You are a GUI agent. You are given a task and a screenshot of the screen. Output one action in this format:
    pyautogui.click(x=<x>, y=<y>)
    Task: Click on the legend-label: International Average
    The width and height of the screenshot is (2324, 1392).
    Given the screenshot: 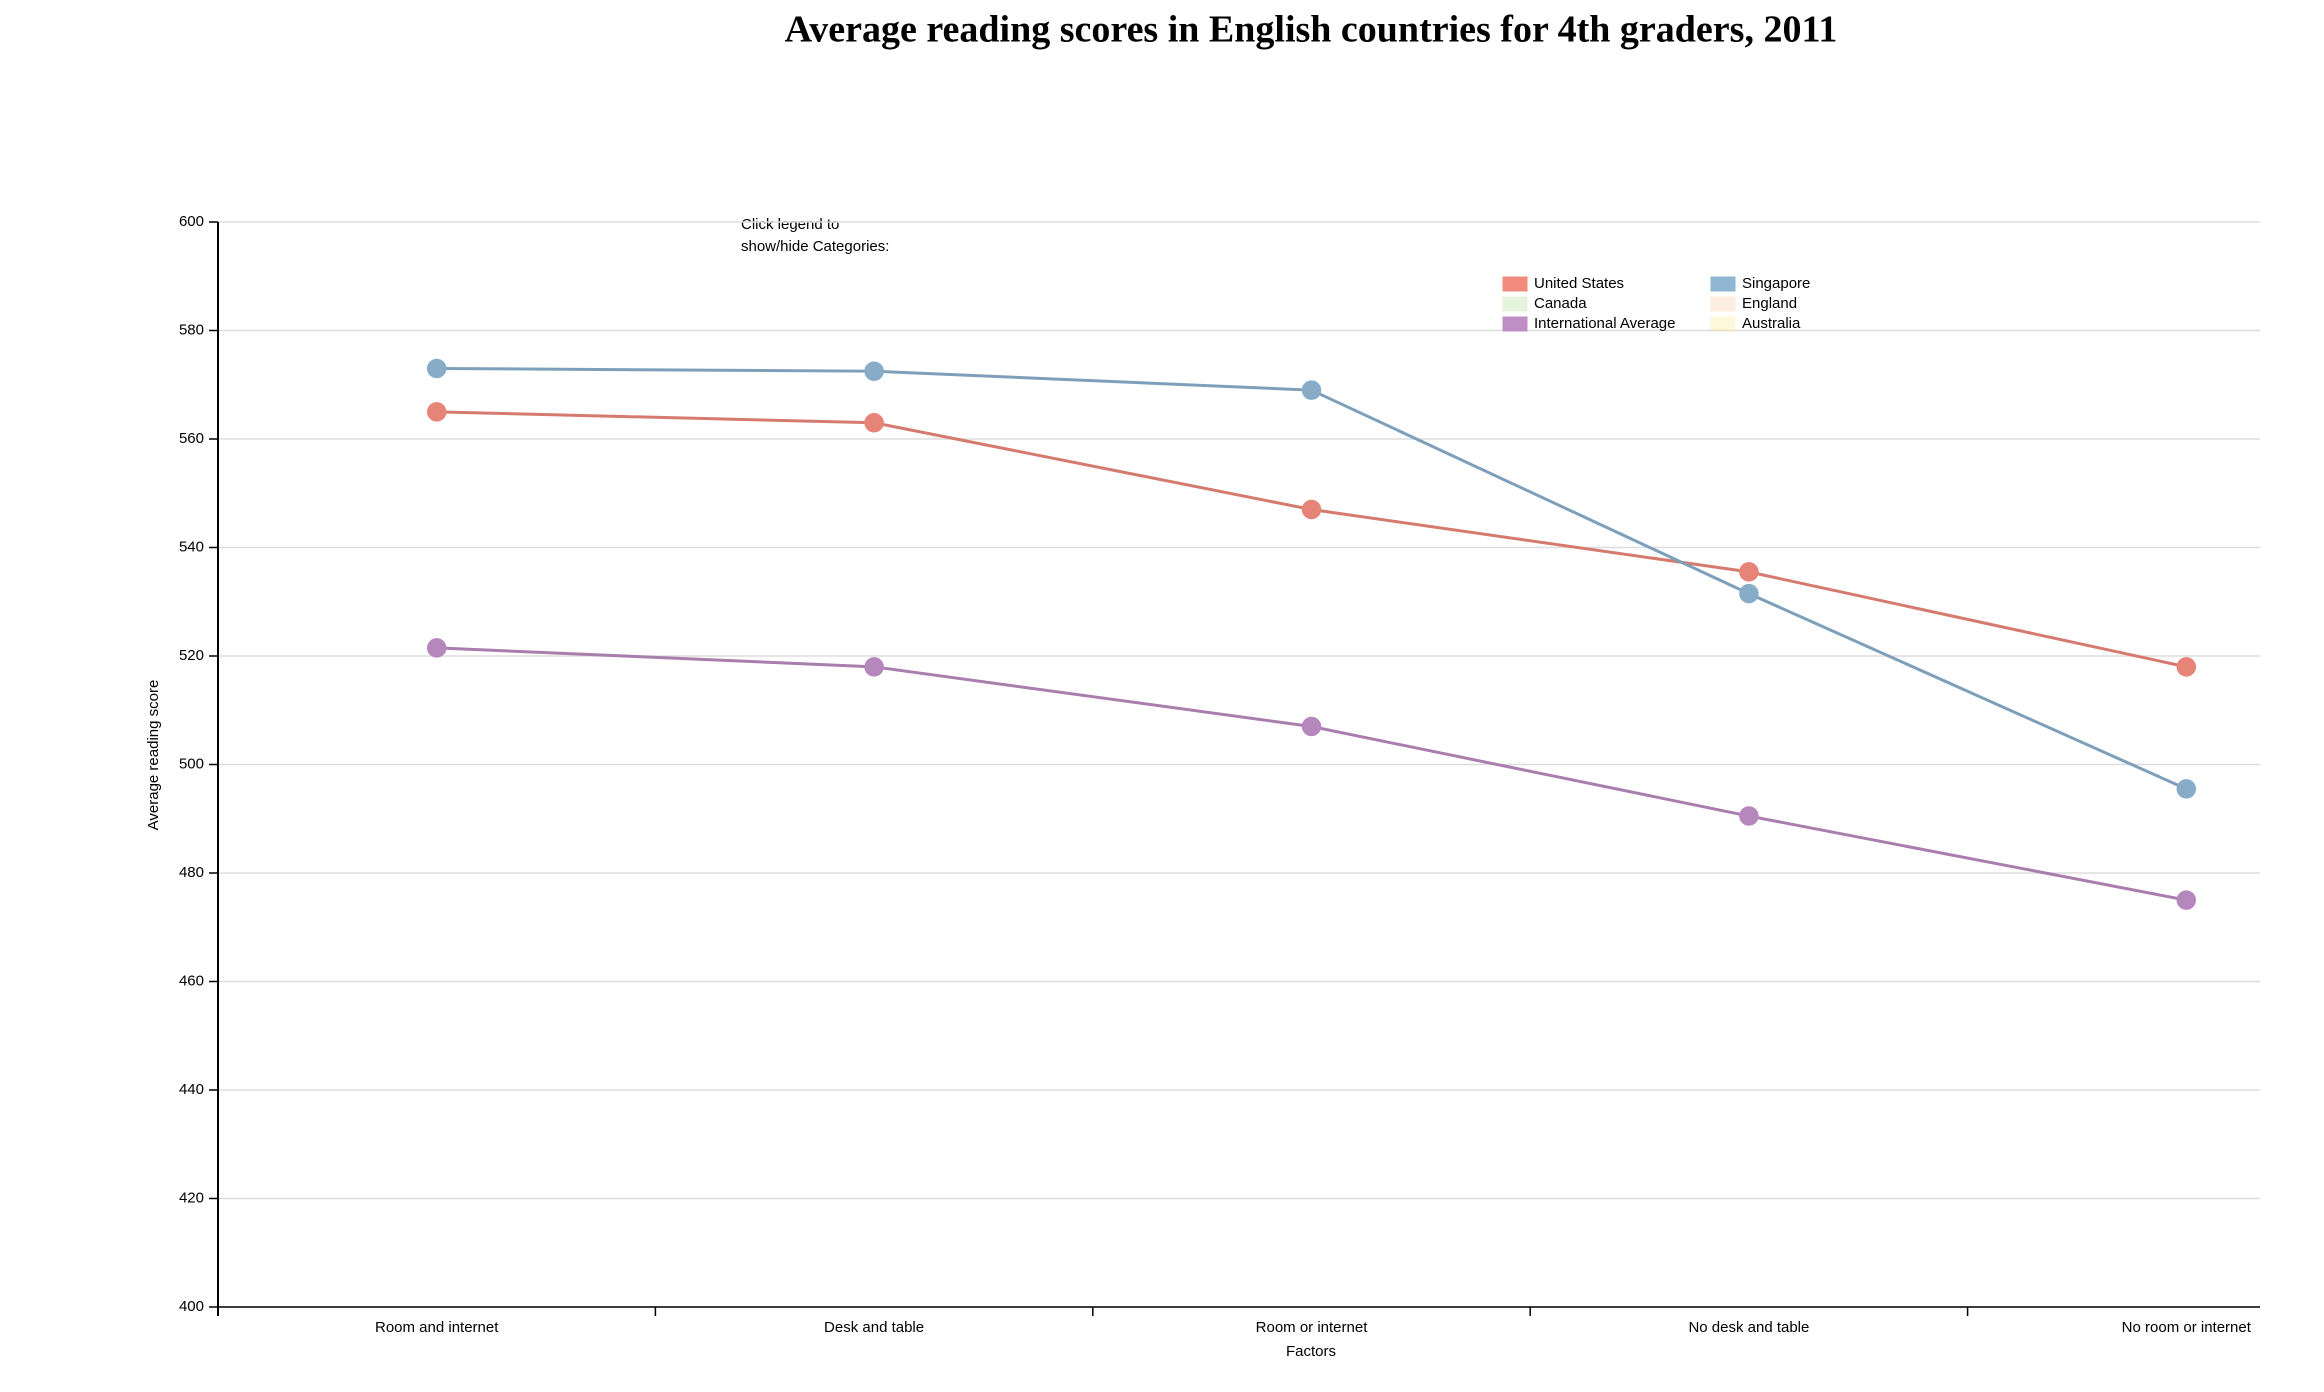 What is the action you would take?
    pyautogui.click(x=1605, y=323)
    